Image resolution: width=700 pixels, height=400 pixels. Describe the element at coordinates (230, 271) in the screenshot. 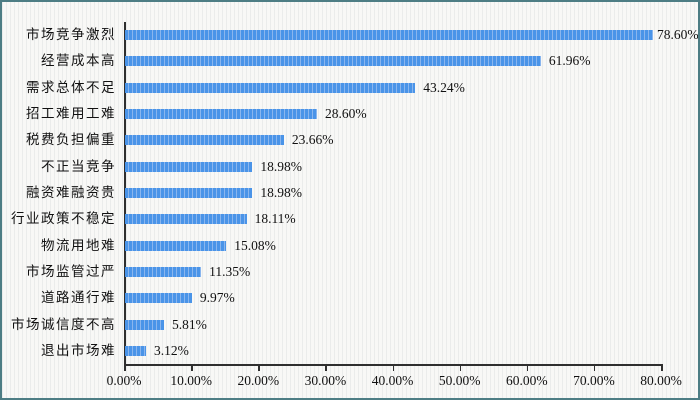

I see `bar-value-label: 11.35%` at that location.